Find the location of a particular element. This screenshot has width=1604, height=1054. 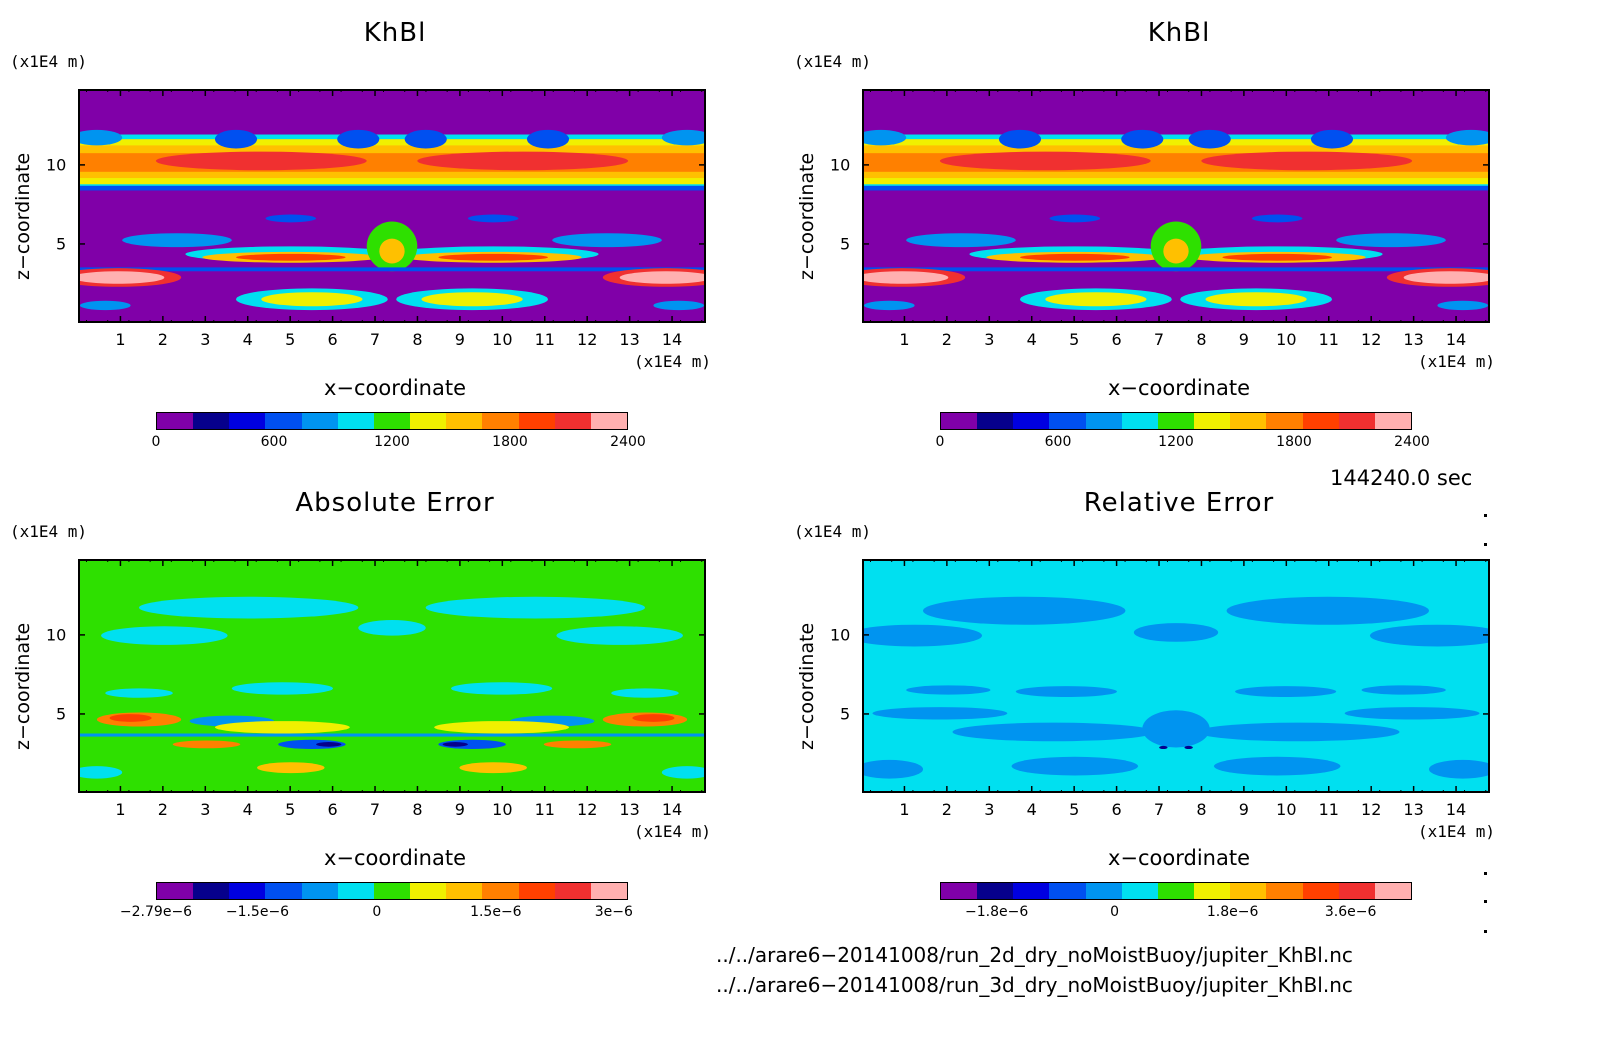

x-tick-label: 5 is located at coordinates (1074, 809).